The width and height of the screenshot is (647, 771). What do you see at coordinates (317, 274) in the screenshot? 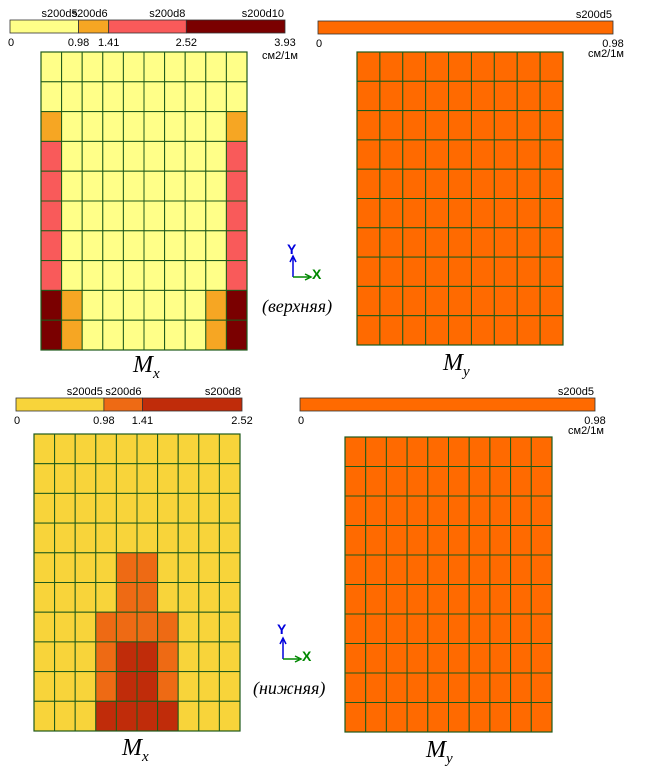
I see `top-axis-x-label: X` at bounding box center [317, 274].